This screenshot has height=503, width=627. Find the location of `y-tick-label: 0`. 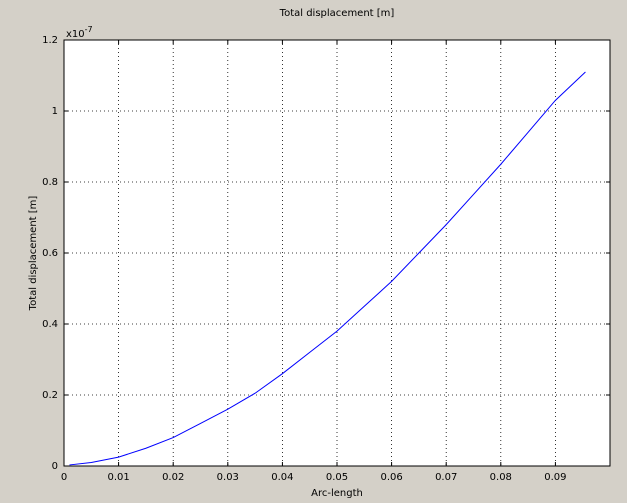

y-tick-label: 0 is located at coordinates (55, 466).